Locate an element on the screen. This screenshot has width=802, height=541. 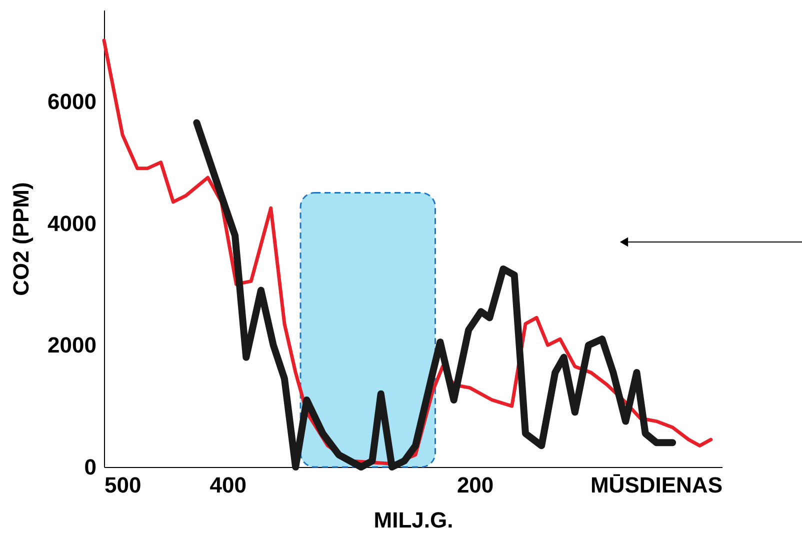
y-tick-label: 0 is located at coordinates (90, 467).